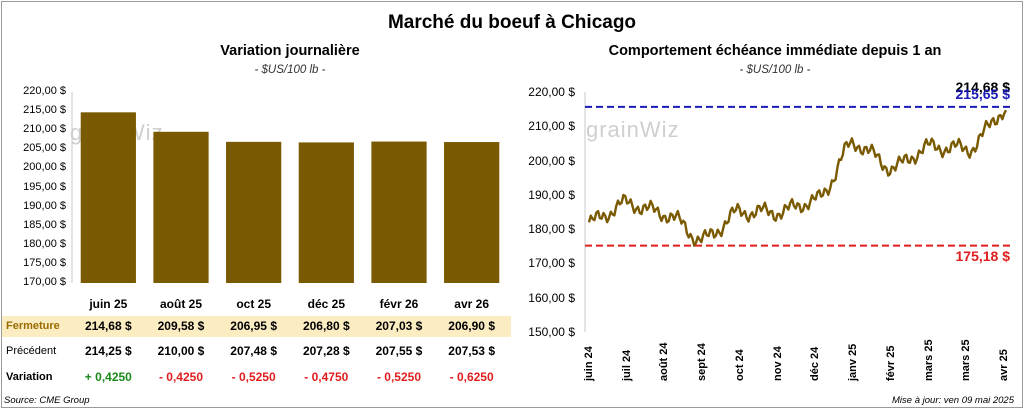  I want to click on close-row-label: Fermeture, so click(33, 326).